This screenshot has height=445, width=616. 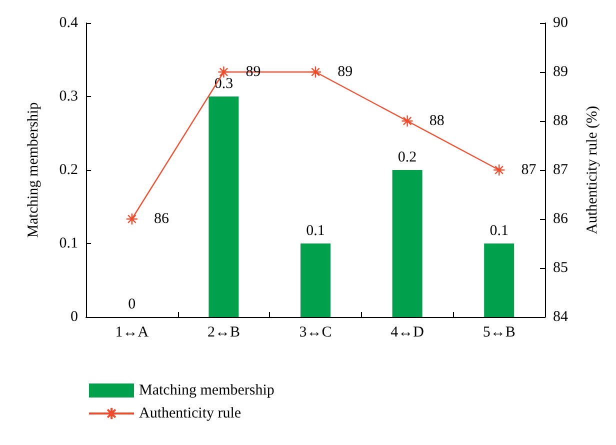 I want to click on x-tick-label: 4↔D, so click(x=407, y=332).